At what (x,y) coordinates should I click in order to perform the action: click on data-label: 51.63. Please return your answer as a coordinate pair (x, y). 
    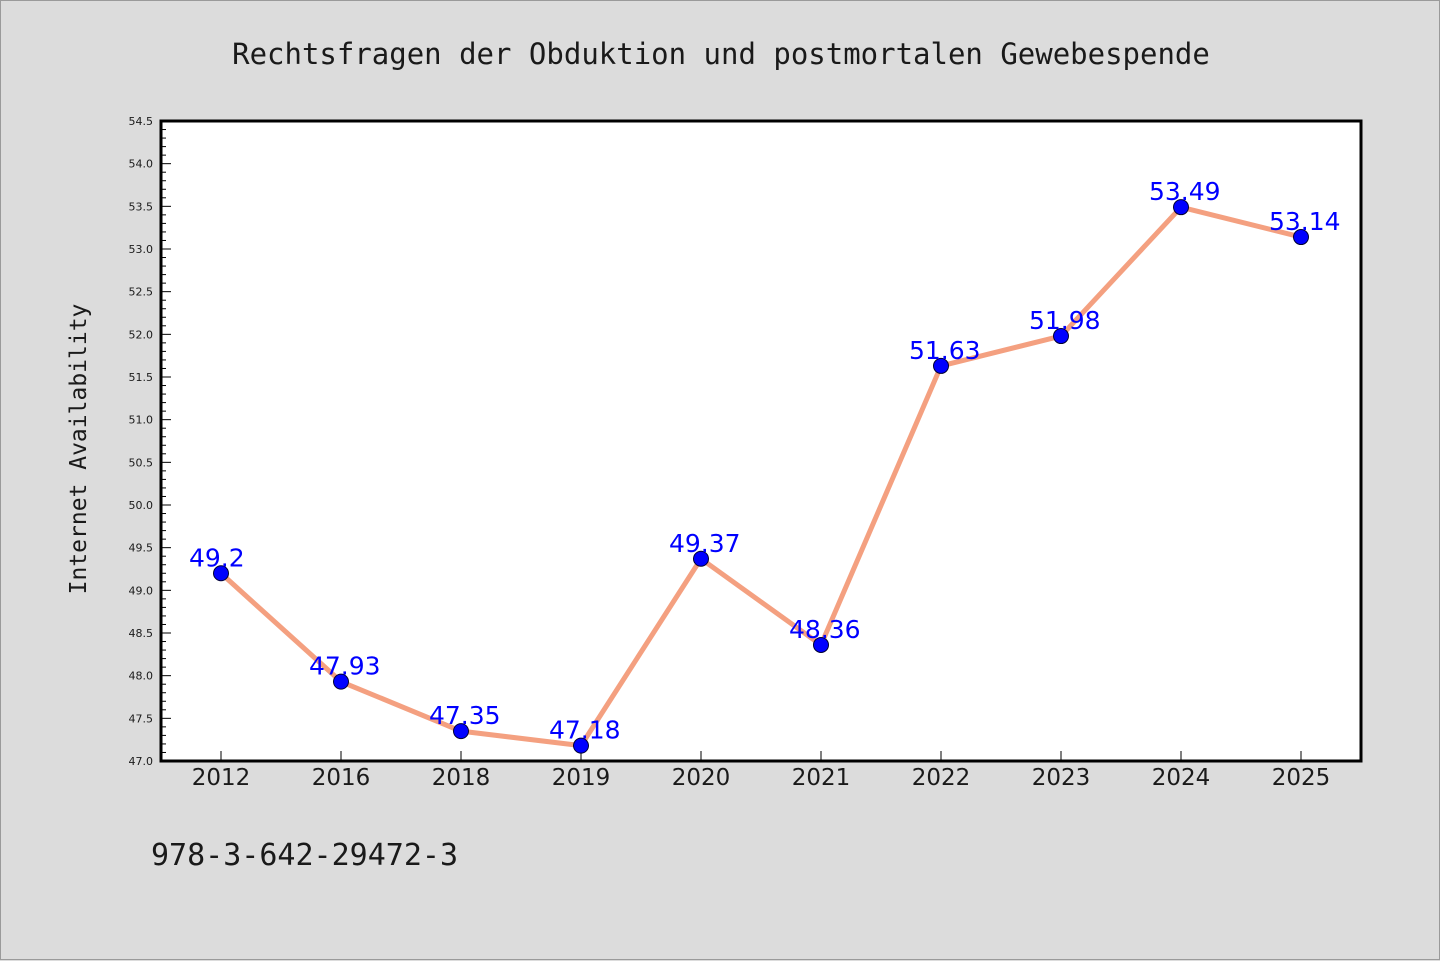
    Looking at the image, I should click on (945, 350).